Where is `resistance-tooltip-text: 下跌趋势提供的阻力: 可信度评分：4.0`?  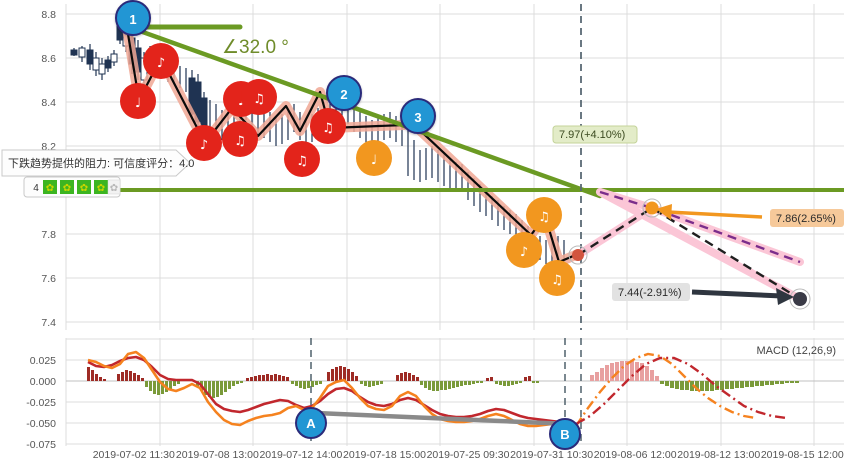 resistance-tooltip-text: 下跌趋势提供的阻力: 可信度评分：4.0 is located at coordinates (101, 163).